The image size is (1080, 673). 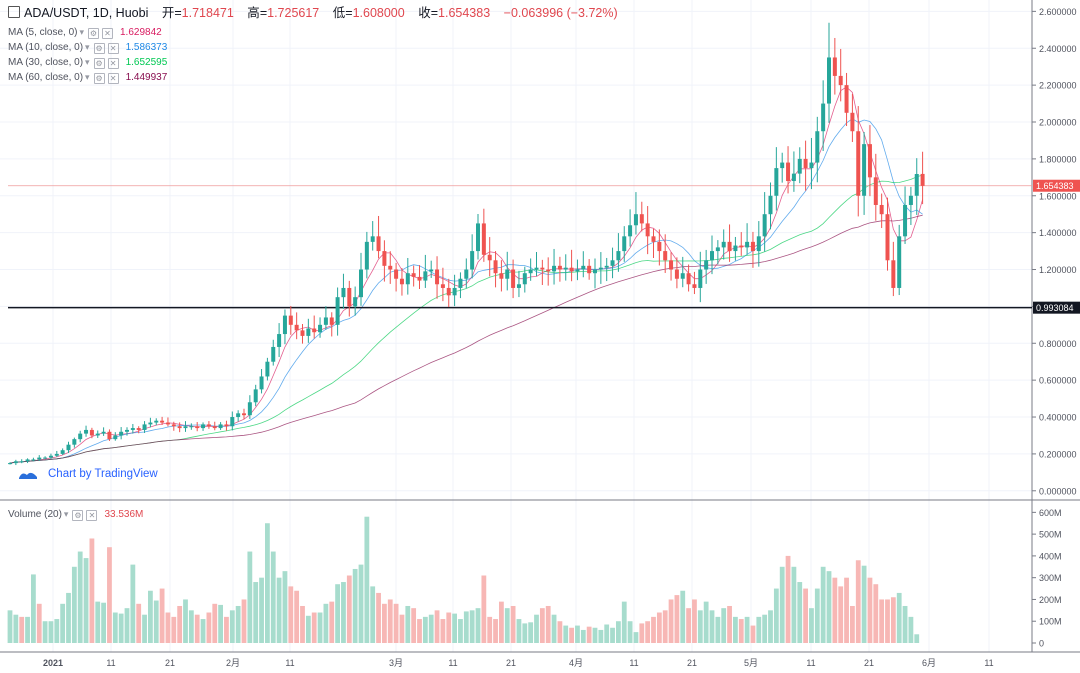 What do you see at coordinates (1056, 307) in the screenshot?
I see `support-price-label-box` at bounding box center [1056, 307].